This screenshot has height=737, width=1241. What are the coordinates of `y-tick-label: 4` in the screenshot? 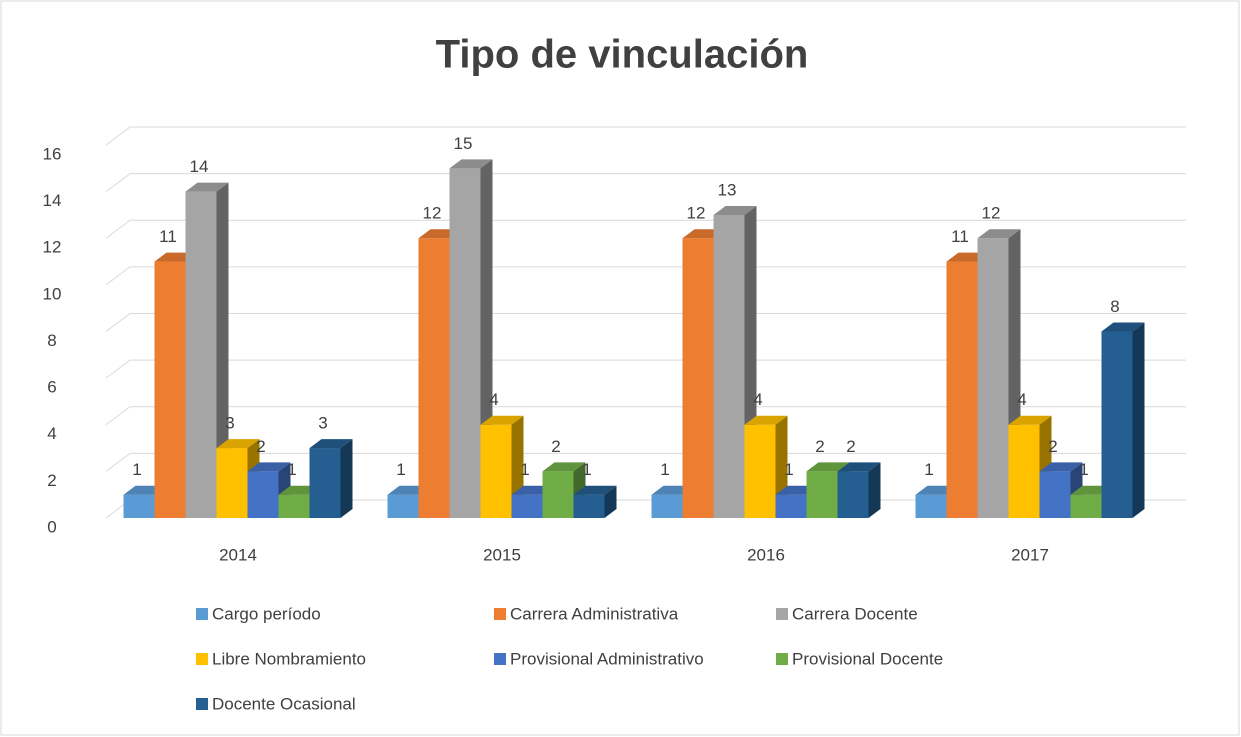 It's located at (51, 433).